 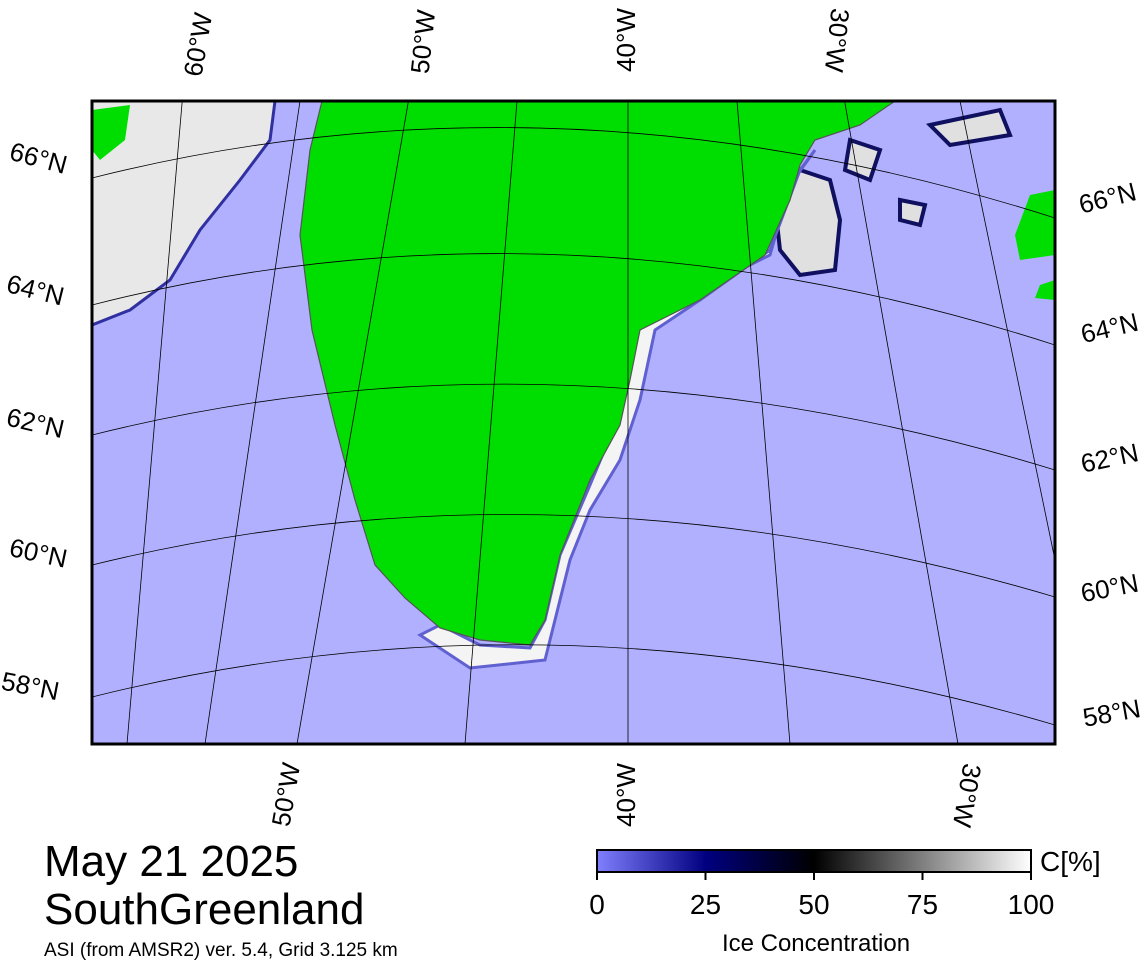 I want to click on sea-ice-floes, so click(x=927, y=167).